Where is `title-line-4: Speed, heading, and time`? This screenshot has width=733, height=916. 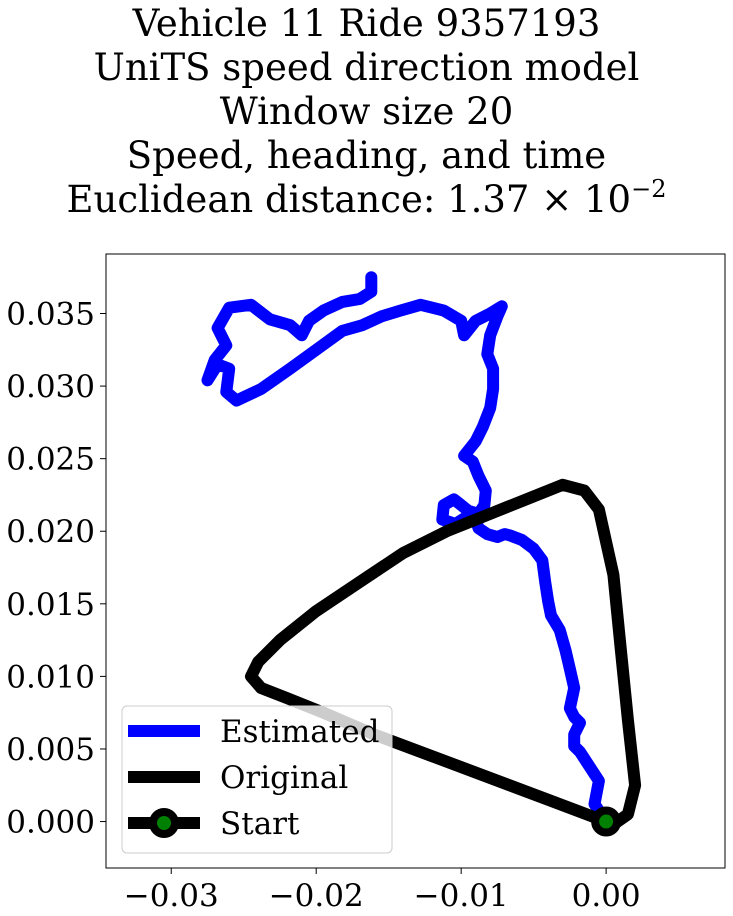
title-line-4: Speed, heading, and time is located at coordinates (366, 155).